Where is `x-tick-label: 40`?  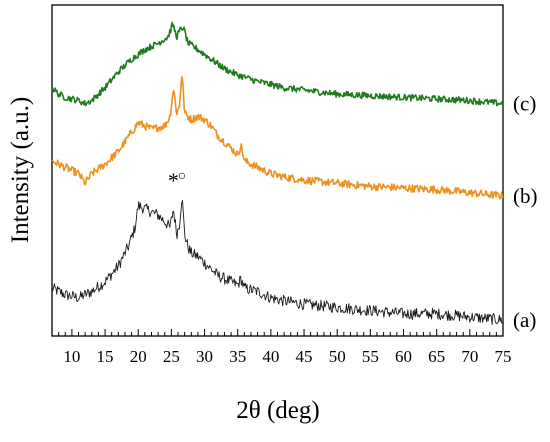 x-tick-label: 40 is located at coordinates (270, 356).